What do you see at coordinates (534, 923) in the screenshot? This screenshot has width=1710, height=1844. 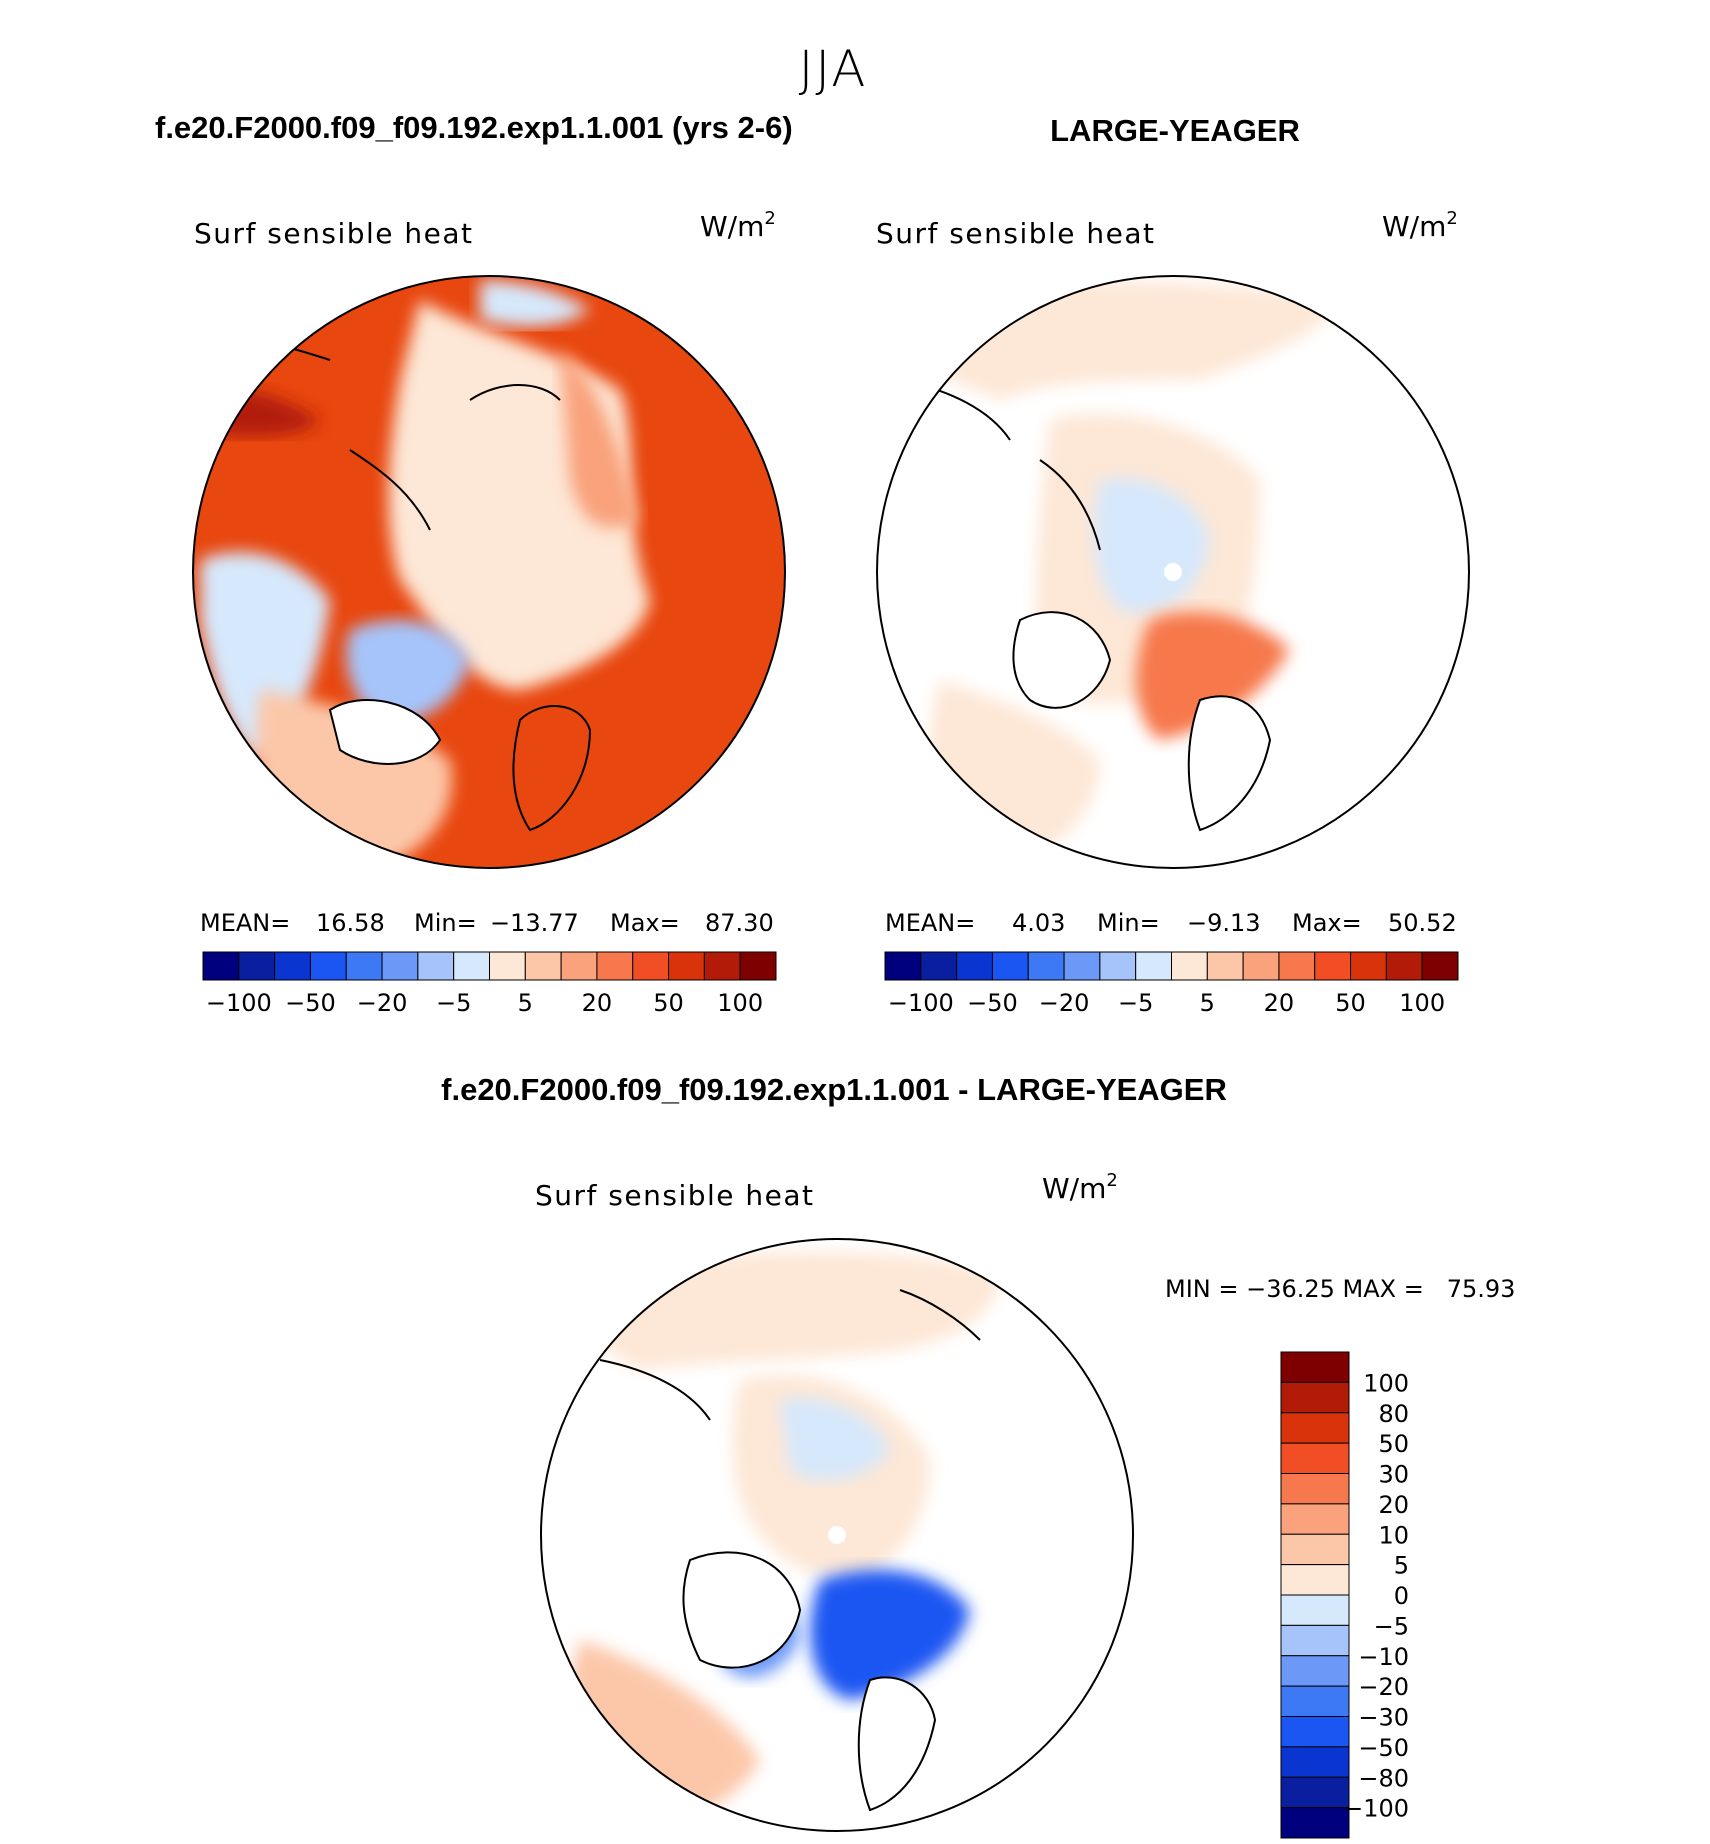 I see `stat-min-value: −13.77` at bounding box center [534, 923].